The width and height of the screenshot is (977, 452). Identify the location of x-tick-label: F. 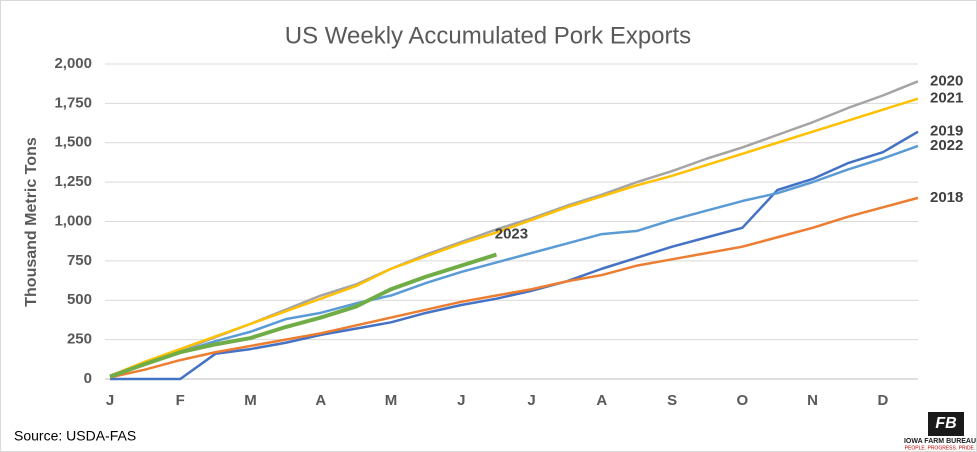
(180, 400).